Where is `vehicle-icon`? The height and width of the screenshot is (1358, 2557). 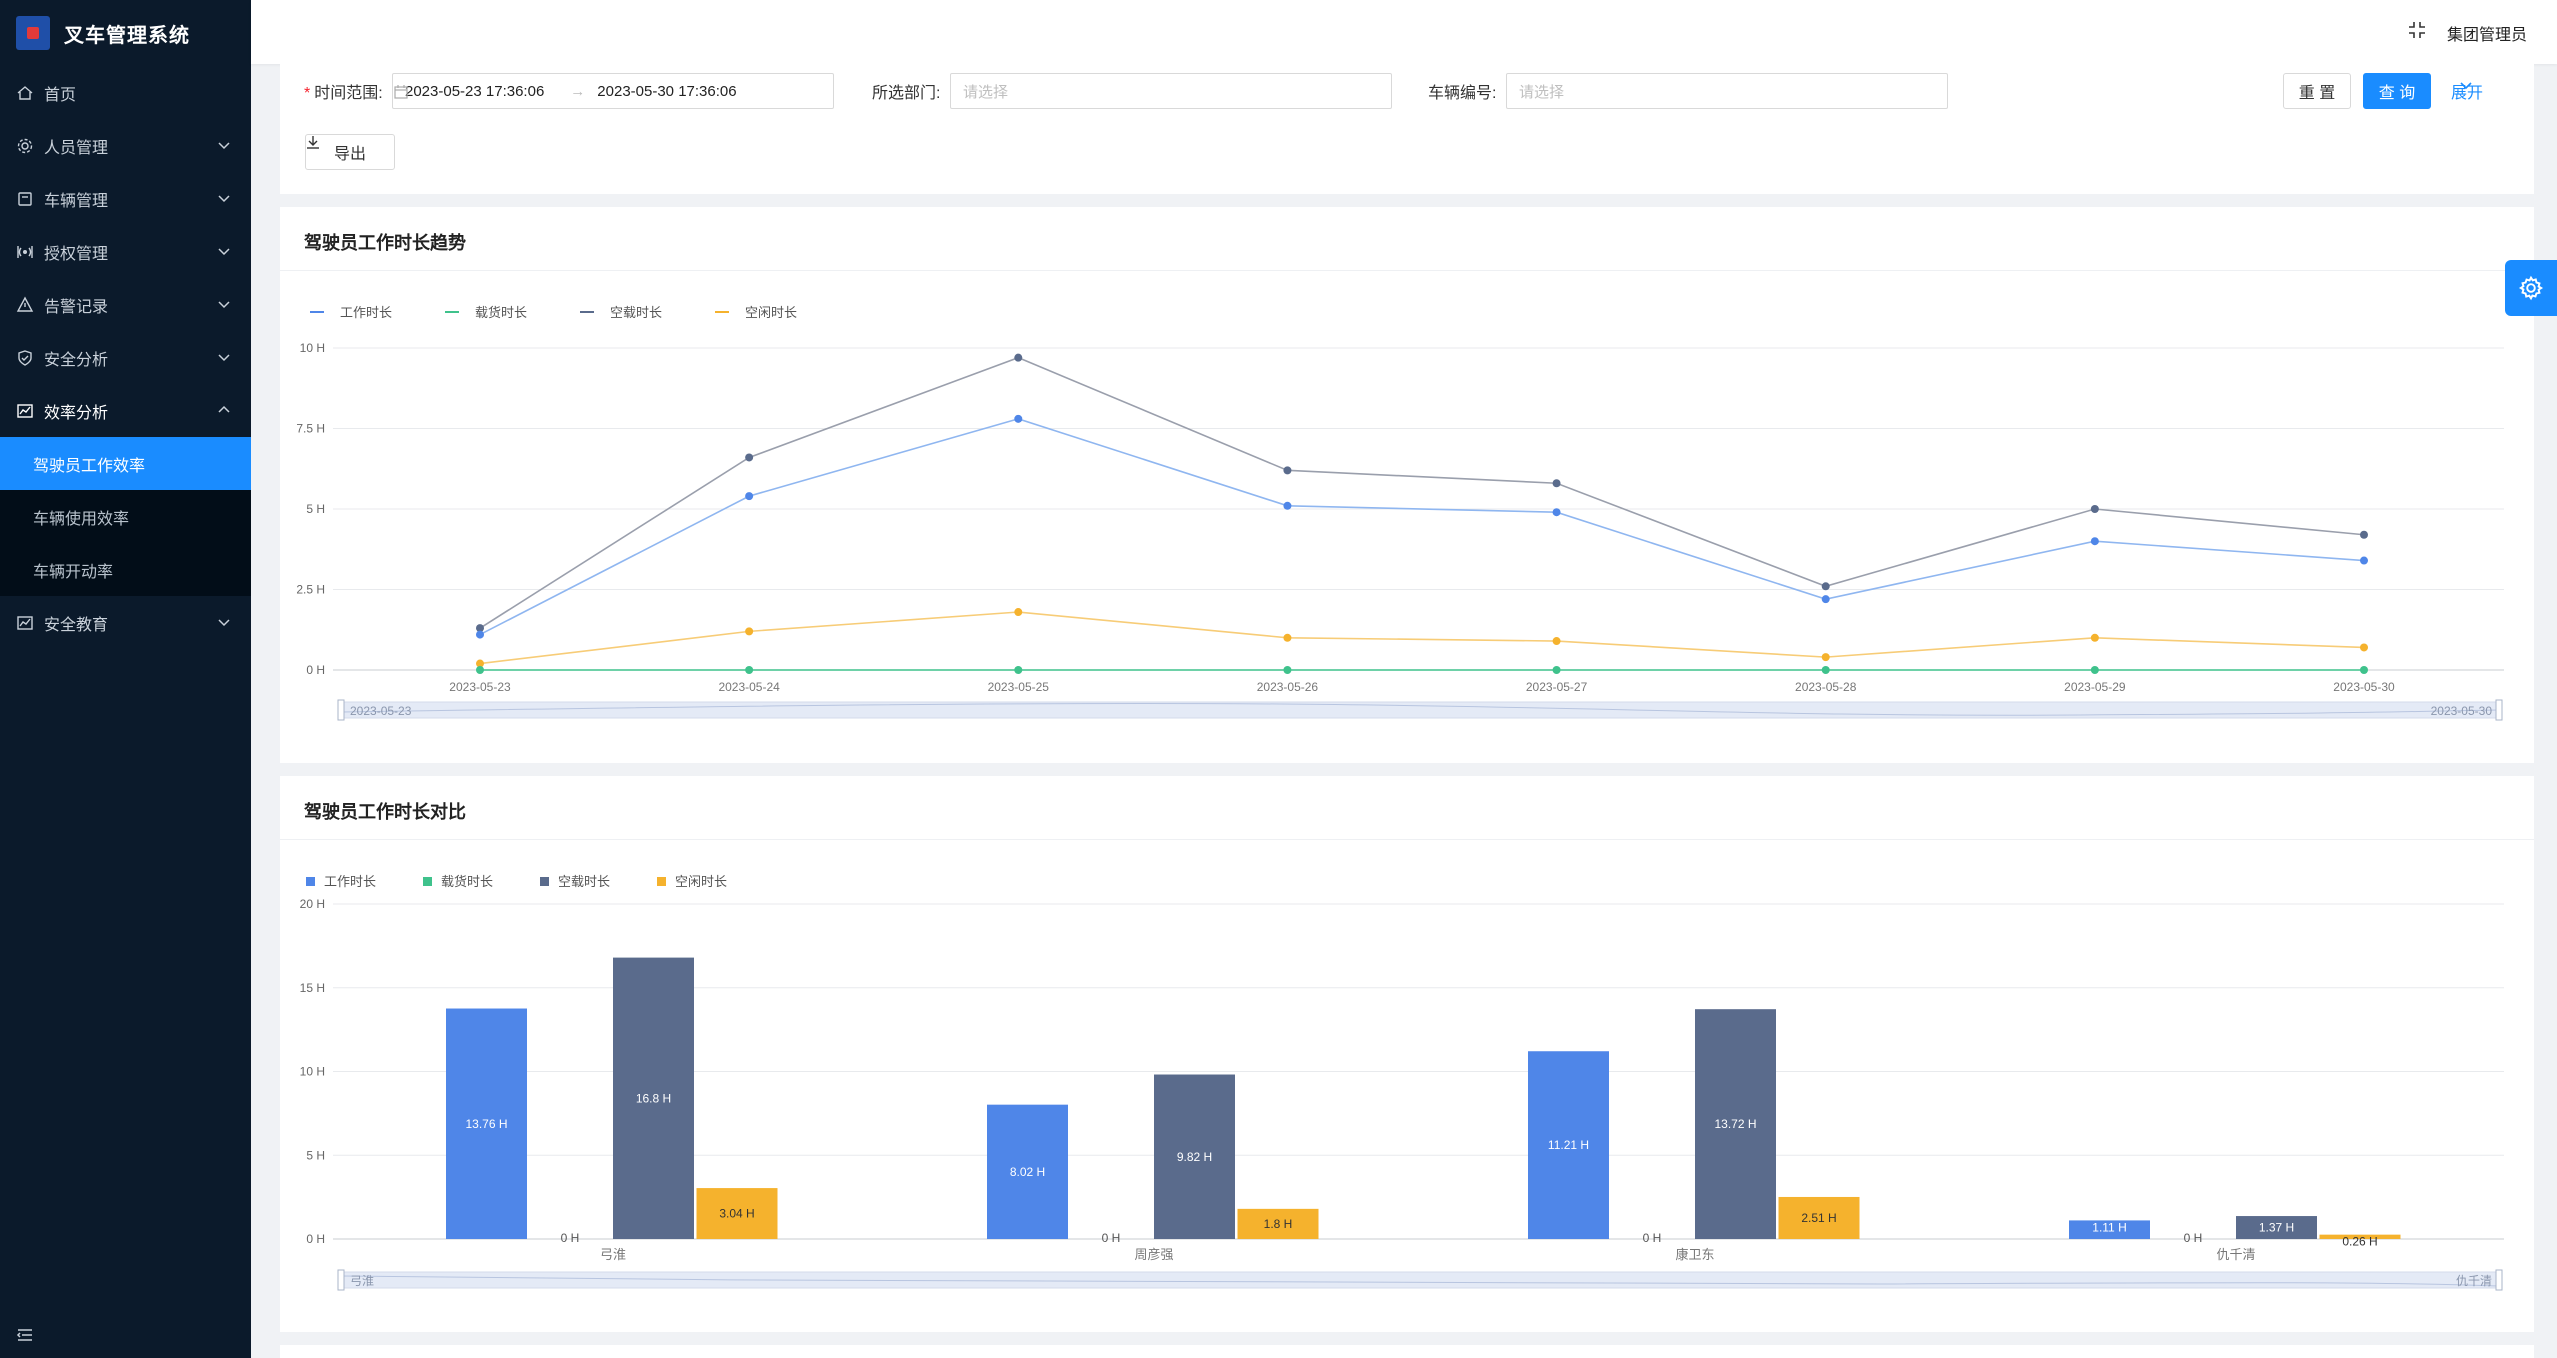 vehicle-icon is located at coordinates (25, 198).